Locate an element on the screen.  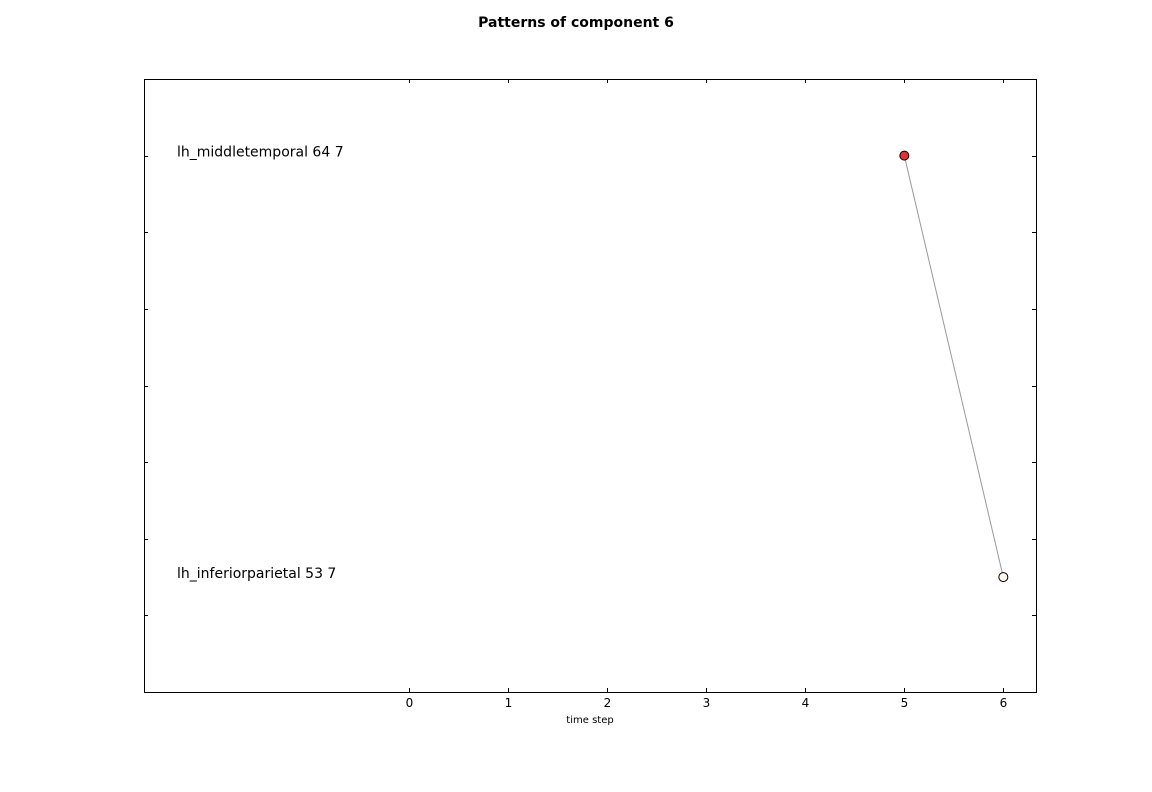
x-tick-label: 3 is located at coordinates (707, 703).